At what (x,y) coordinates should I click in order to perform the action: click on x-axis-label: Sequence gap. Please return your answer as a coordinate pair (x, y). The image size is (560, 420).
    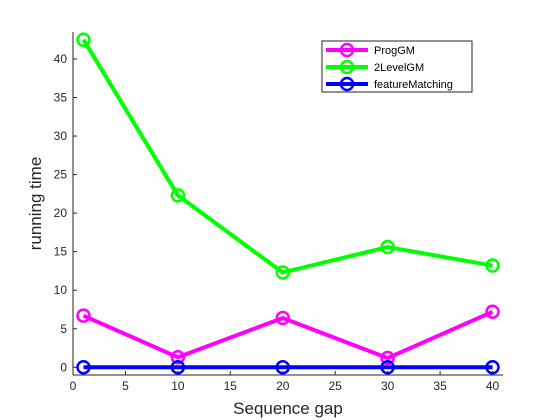
    Looking at the image, I should click on (288, 408).